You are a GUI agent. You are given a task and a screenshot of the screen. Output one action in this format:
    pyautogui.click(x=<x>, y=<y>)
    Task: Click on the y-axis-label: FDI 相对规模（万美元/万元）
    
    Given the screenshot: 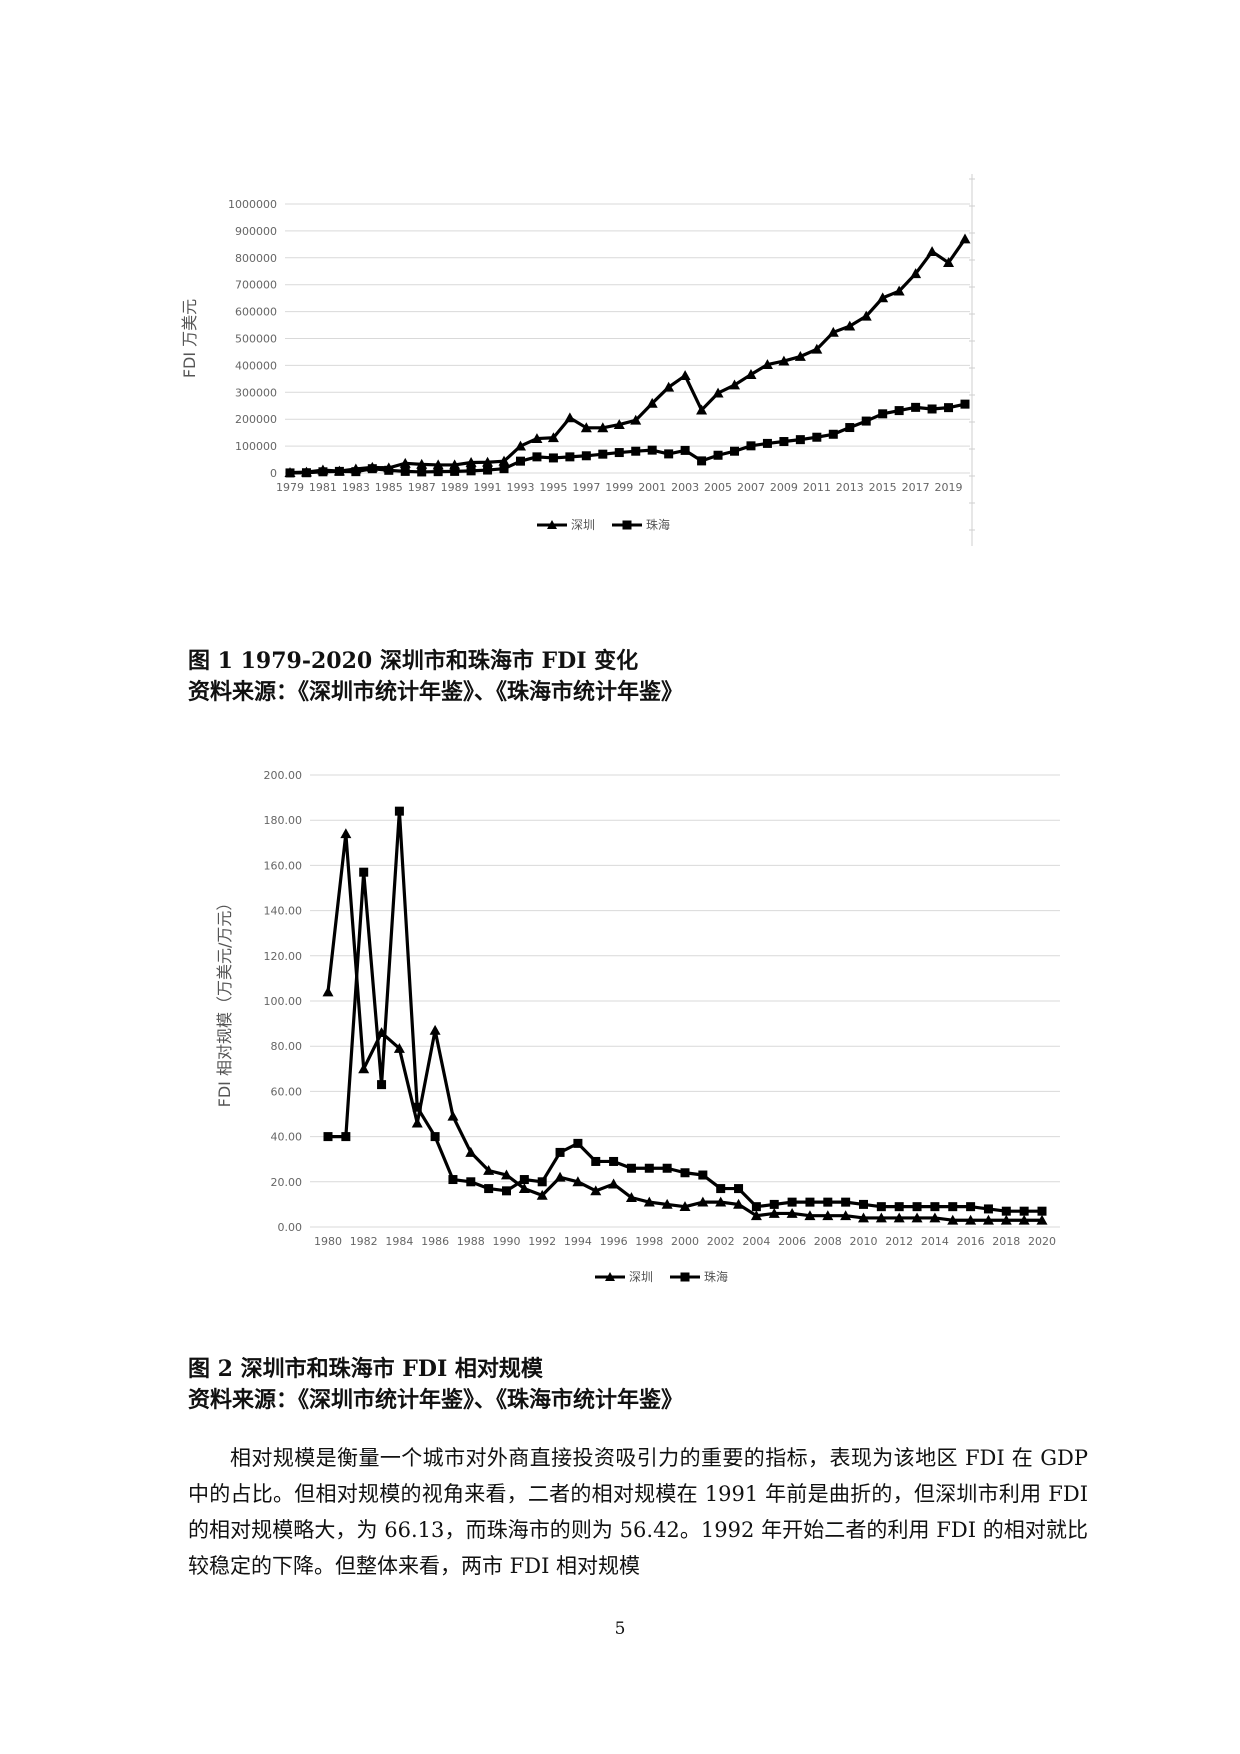 What is the action you would take?
    pyautogui.click(x=224, y=1001)
    